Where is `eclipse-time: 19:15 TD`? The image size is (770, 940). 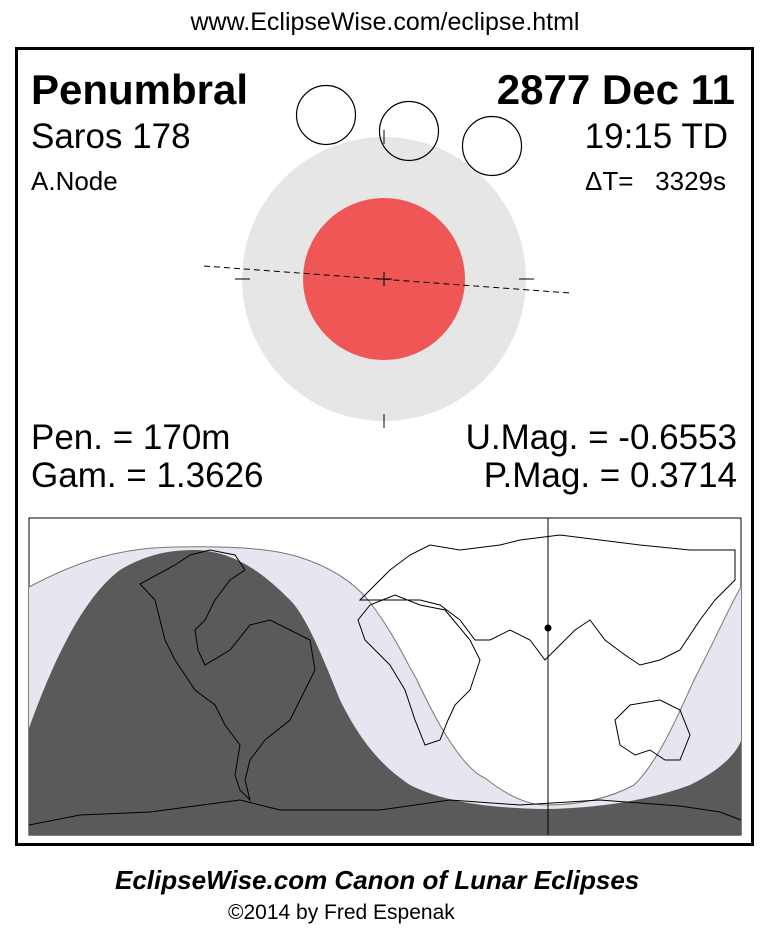
eclipse-time: 19:15 TD is located at coordinates (656, 136).